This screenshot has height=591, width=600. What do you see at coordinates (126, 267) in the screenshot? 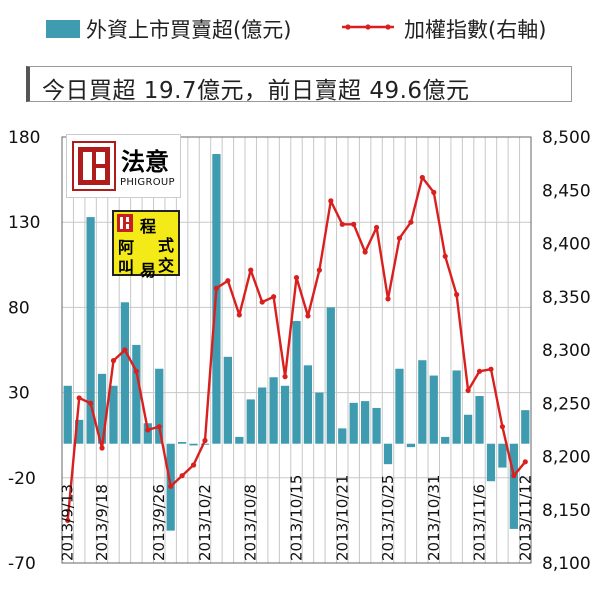
I see `badge-char-4: 叫` at bounding box center [126, 267].